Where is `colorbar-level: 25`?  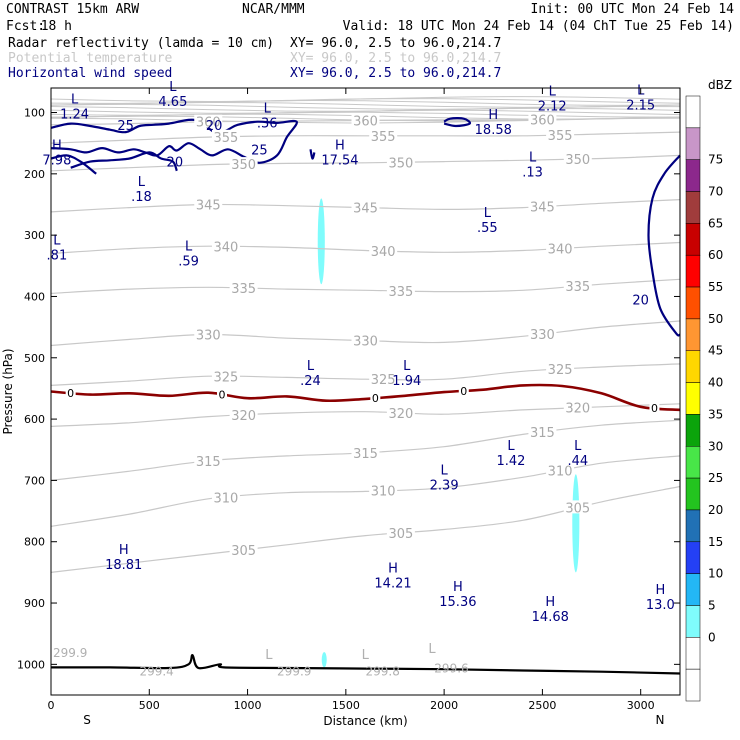 colorbar-level: 25 is located at coordinates (715, 478).